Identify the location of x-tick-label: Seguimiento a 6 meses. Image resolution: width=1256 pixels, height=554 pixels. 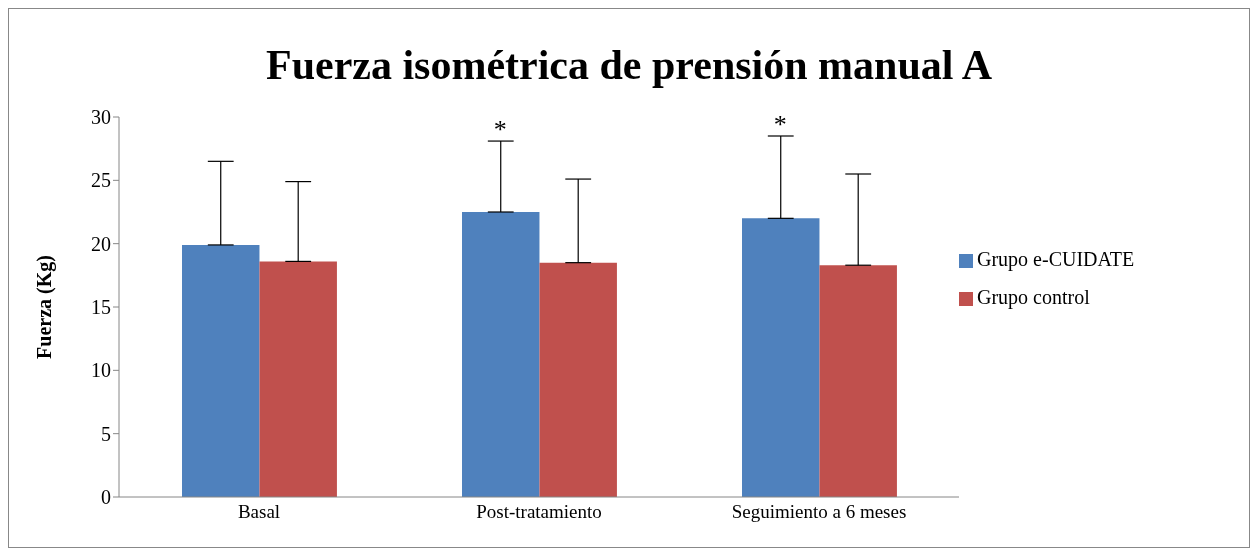
(819, 512).